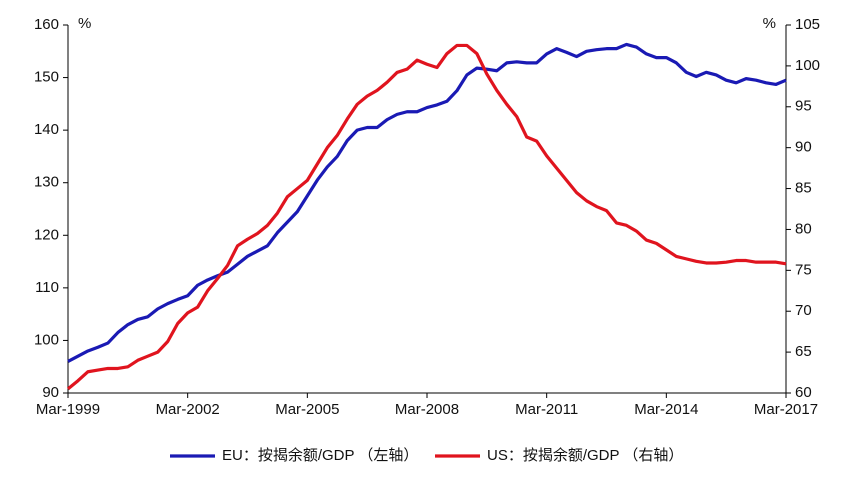 The image size is (855, 491). Describe the element at coordinates (46, 24) in the screenshot. I see `y-tick-label: 160` at that location.